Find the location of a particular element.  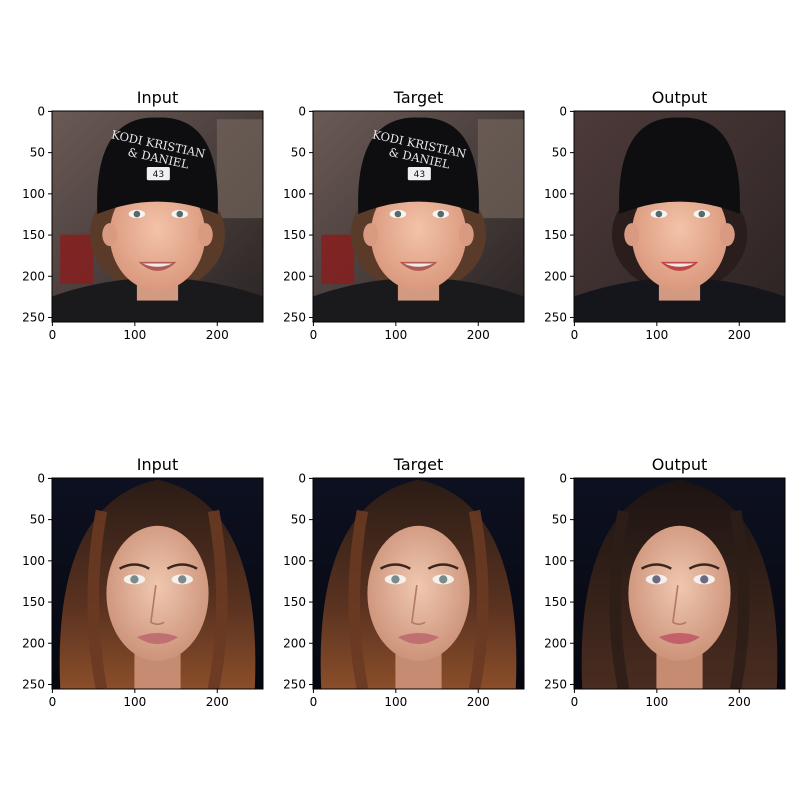

cap-badge-text: 43 is located at coordinates (420, 175).